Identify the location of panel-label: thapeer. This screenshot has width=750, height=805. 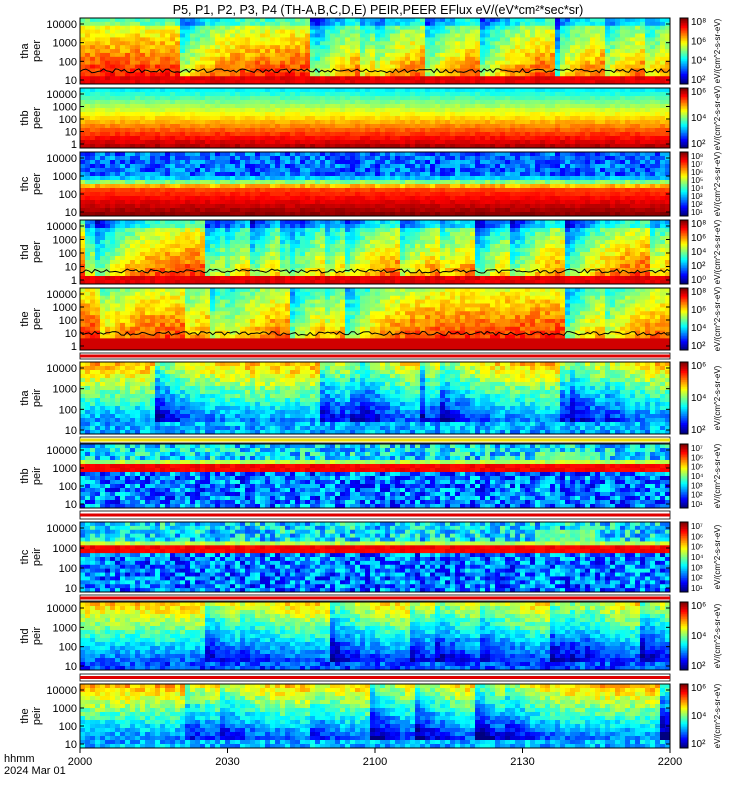
(31, 51).